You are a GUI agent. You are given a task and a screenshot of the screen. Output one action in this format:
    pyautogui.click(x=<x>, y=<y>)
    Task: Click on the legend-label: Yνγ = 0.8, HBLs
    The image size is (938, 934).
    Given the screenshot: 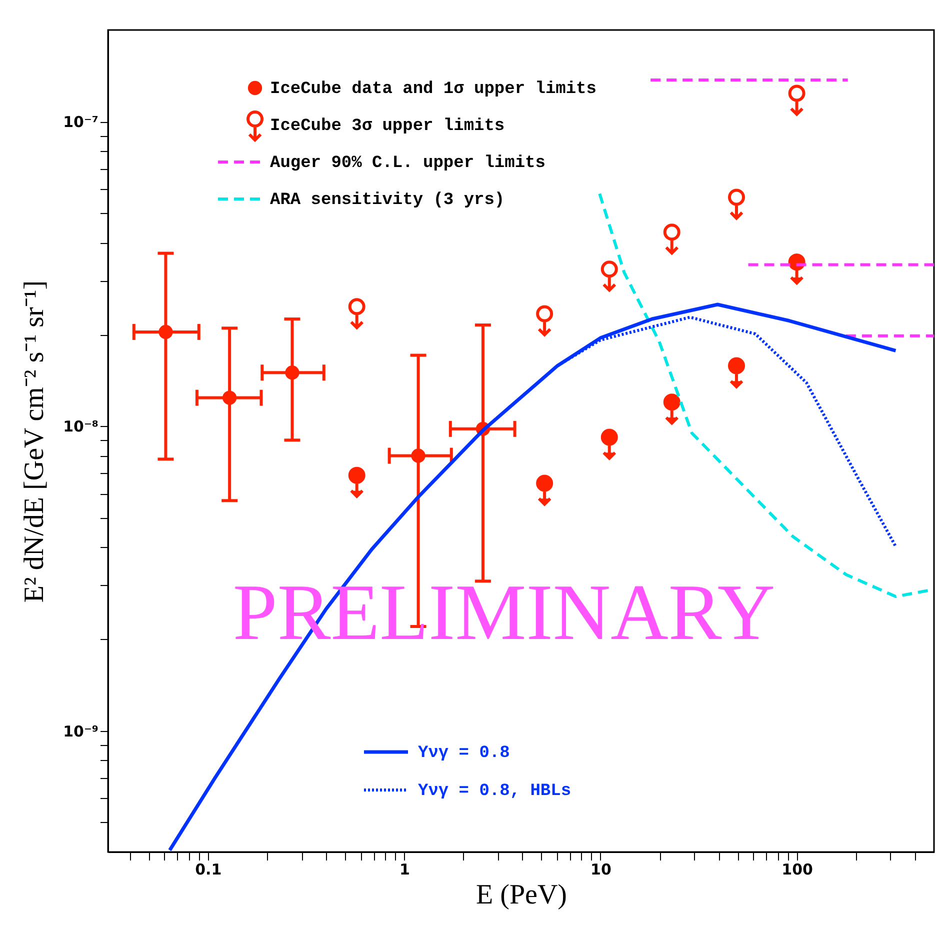 What is the action you would take?
    pyautogui.click(x=495, y=791)
    